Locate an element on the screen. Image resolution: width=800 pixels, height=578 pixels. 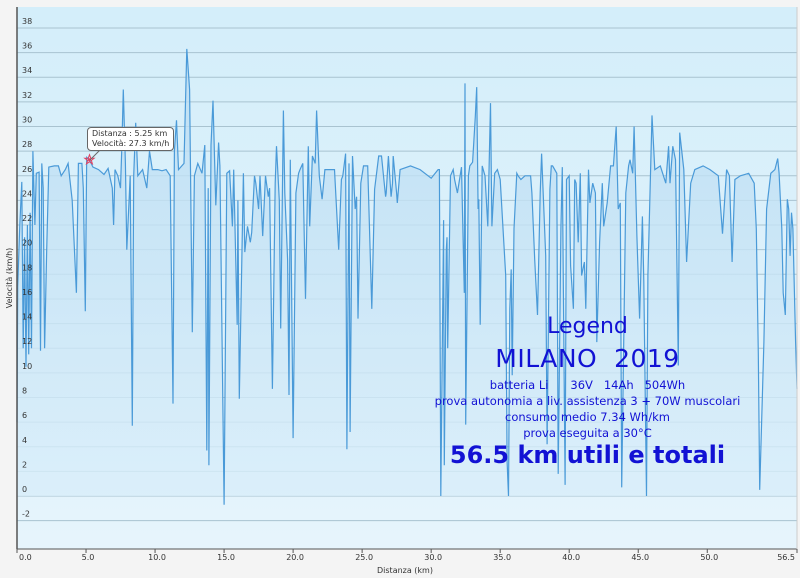
star-icon is located at coordinates (89, 159).